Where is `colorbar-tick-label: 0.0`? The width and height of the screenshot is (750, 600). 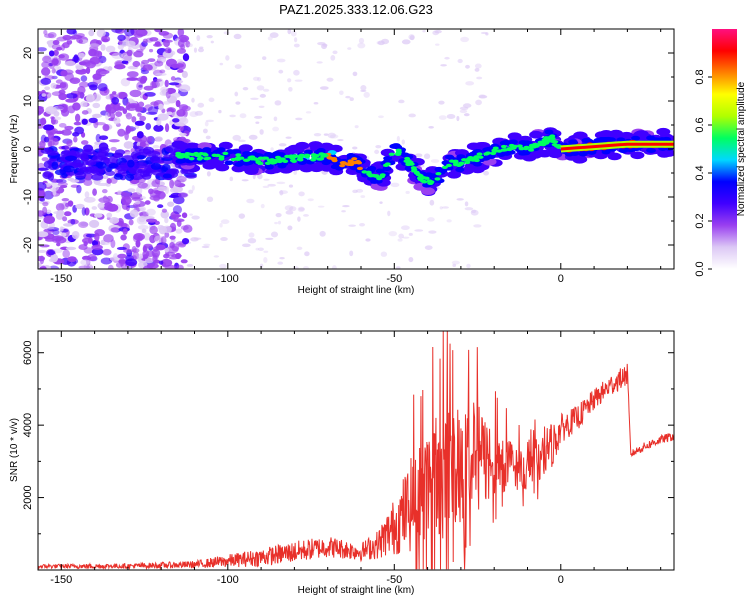
colorbar-tick-label: 0.0 is located at coordinates (700, 268).